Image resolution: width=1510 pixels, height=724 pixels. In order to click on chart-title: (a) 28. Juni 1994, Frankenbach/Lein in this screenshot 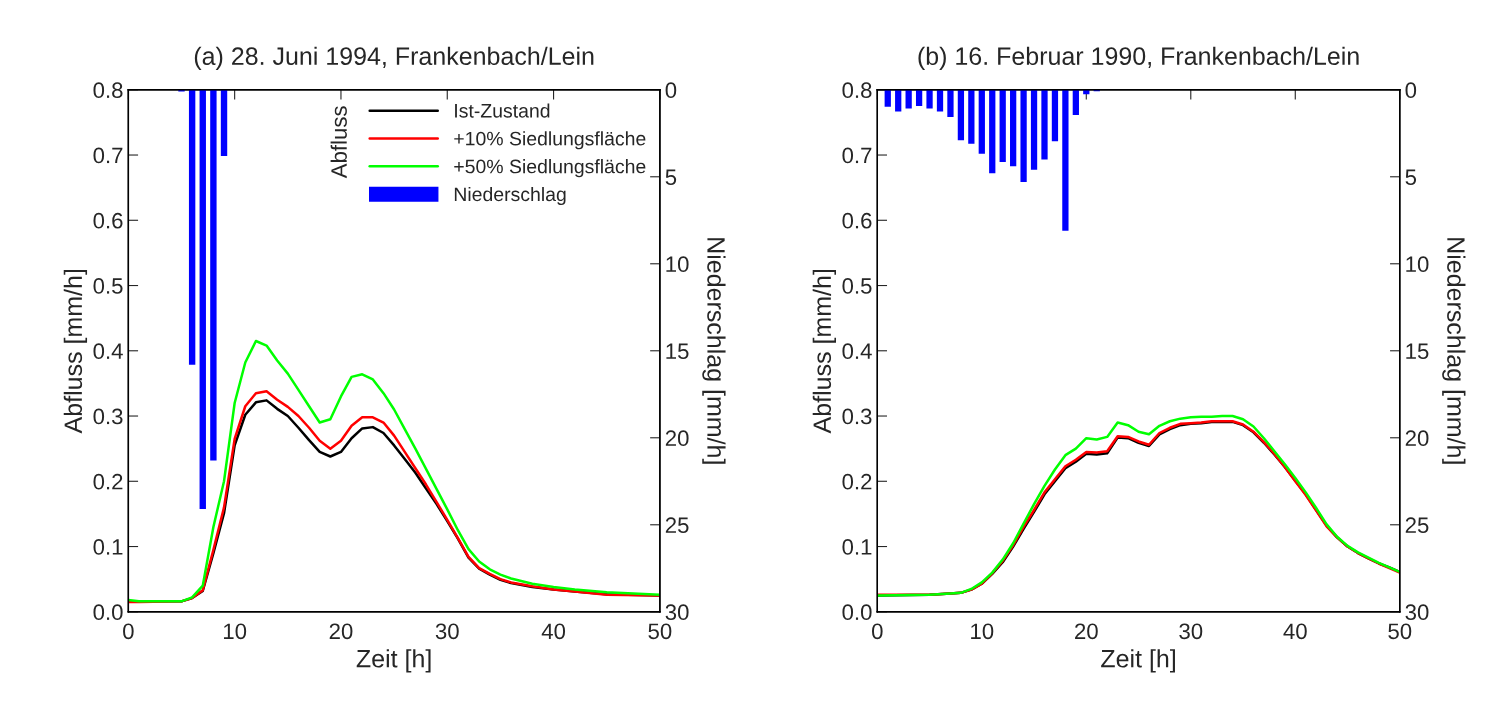, I will do `click(394, 58)`.